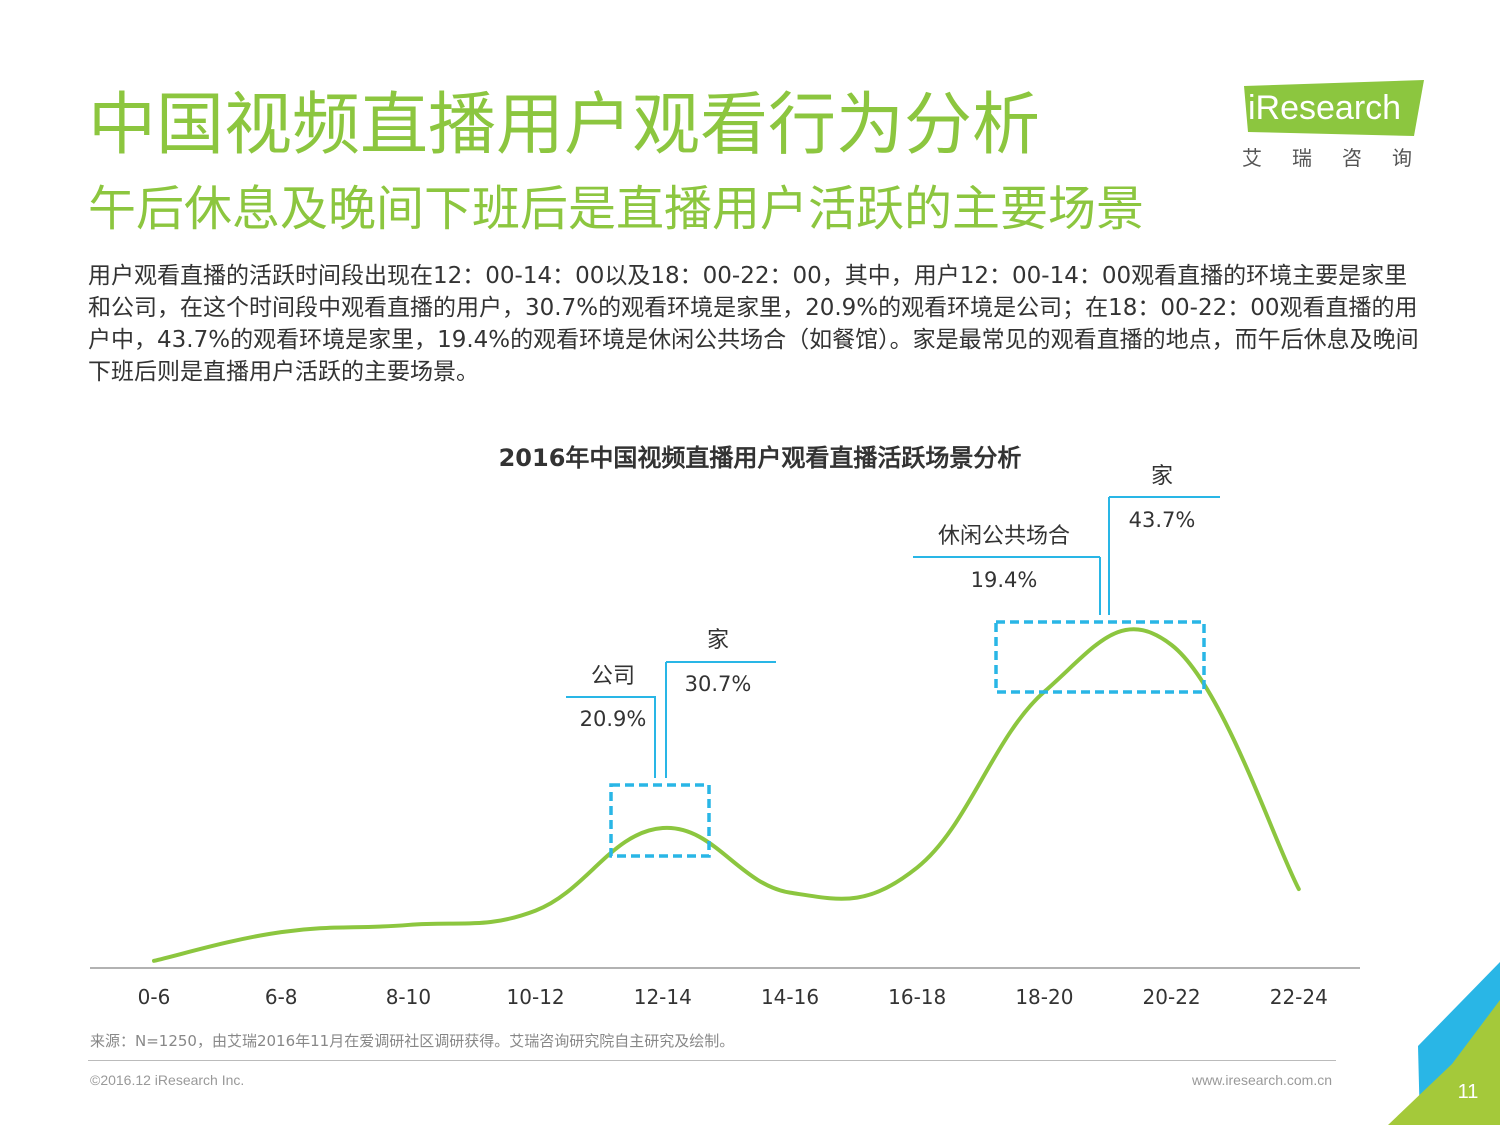 This screenshot has height=1125, width=1500. What do you see at coordinates (1261, 1080) in the screenshot?
I see `website-link: www.iresearch.com.cn` at bounding box center [1261, 1080].